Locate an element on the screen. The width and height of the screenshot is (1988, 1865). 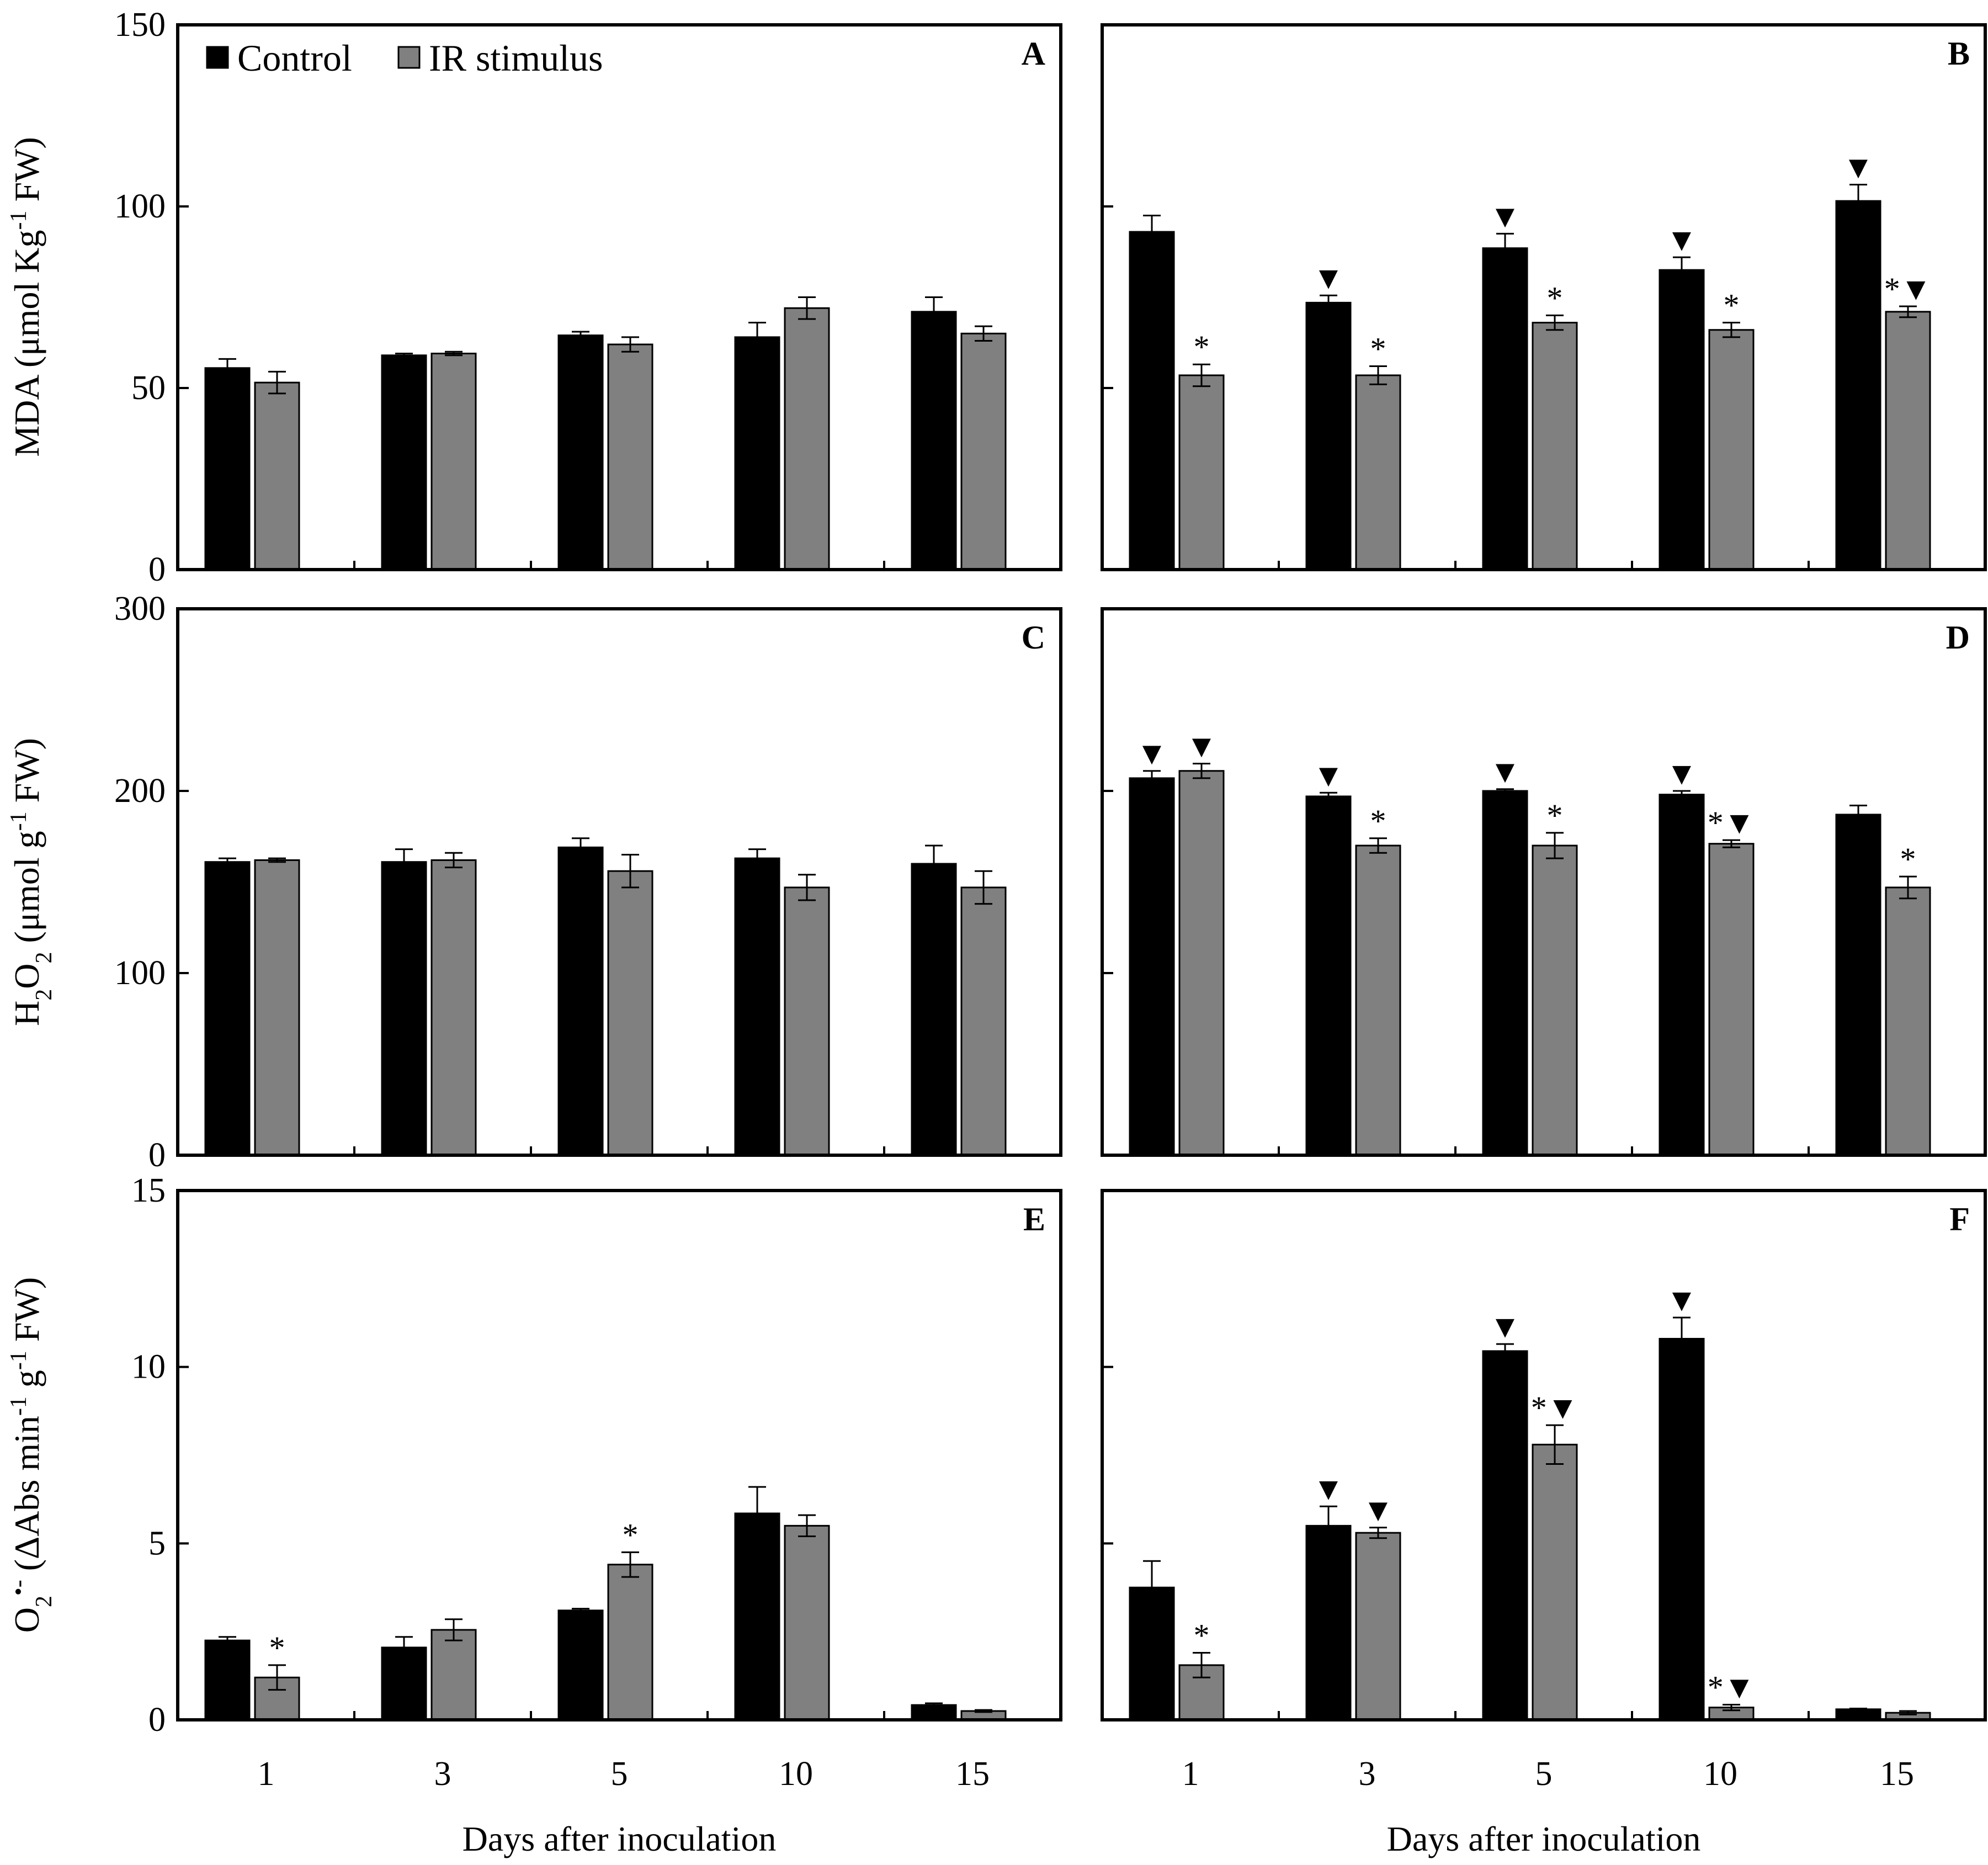
significance-mark-ir-5: *▼ is located at coordinates (1554, 1408).